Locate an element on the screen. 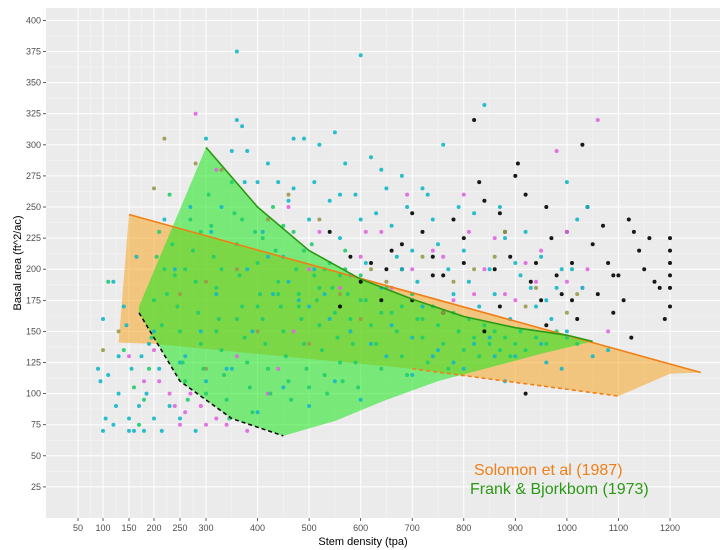  y-tick-label: 350 is located at coordinates (33, 83).